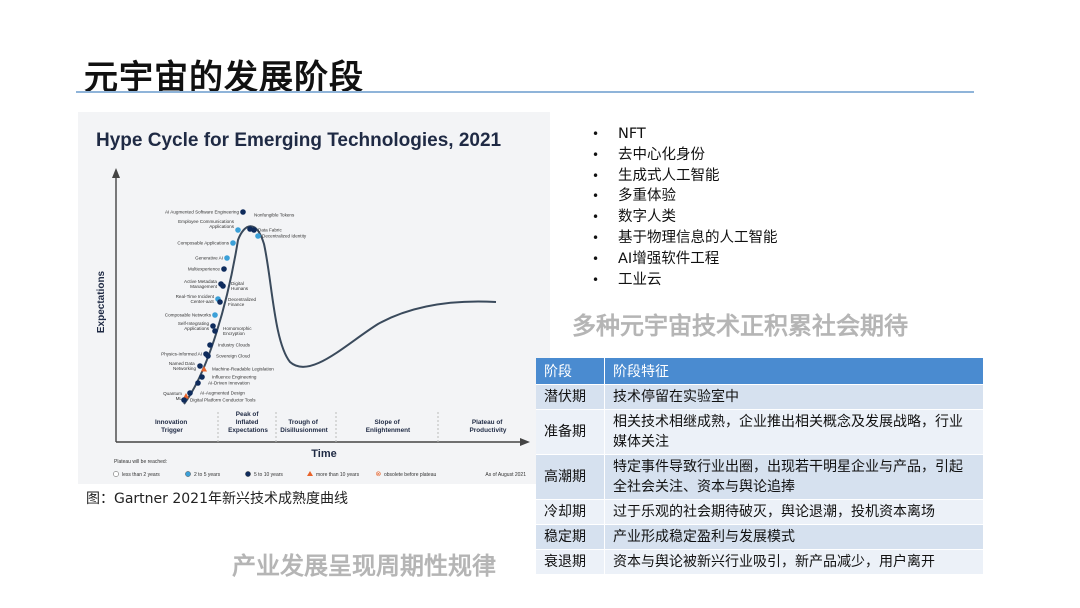 Image resolution: width=1080 pixels, height=608 pixels. I want to click on list-item: • 工业云, so click(685, 280).